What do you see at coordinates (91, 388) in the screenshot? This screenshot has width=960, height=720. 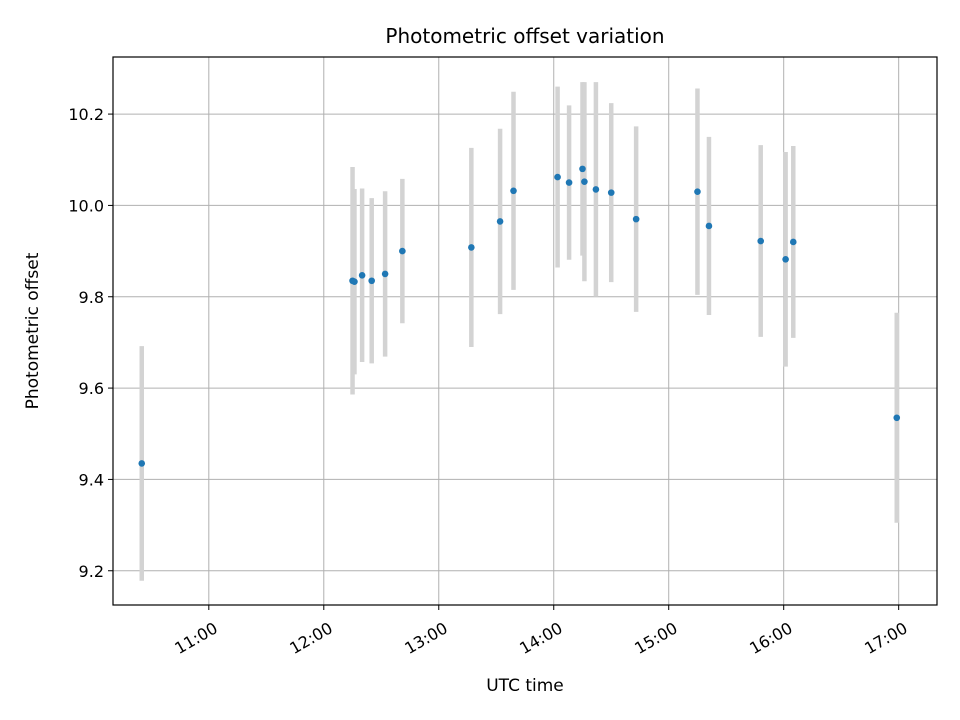 I see `y-tick-label: 9.6` at bounding box center [91, 388].